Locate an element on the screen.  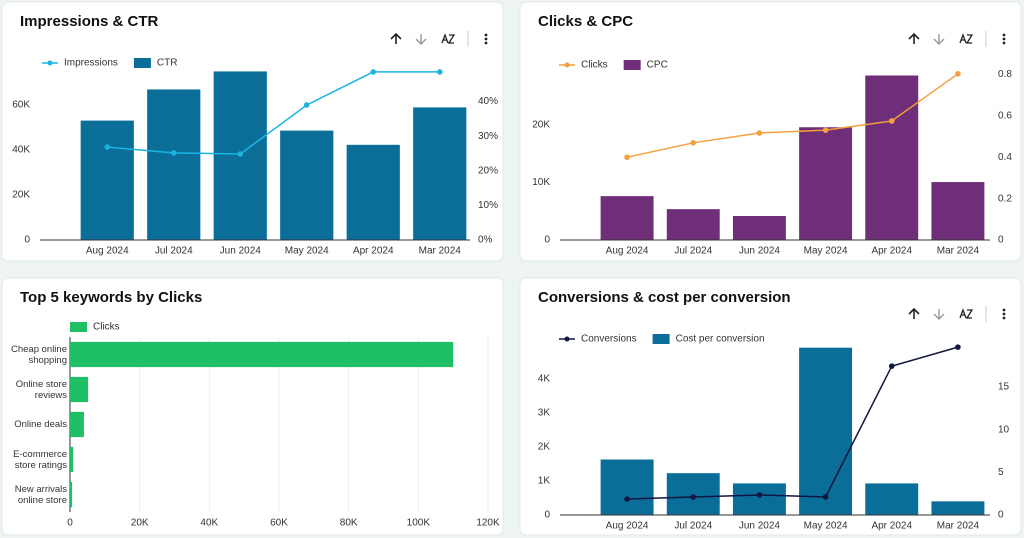
x-tick-label: 20K is located at coordinates (140, 523).